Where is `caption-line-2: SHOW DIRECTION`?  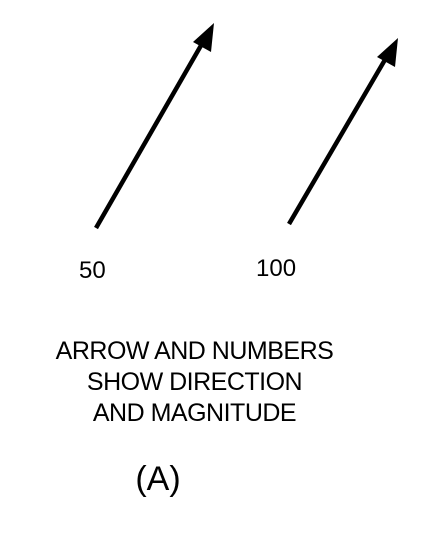 caption-line-2: SHOW DIRECTION is located at coordinates (194, 382).